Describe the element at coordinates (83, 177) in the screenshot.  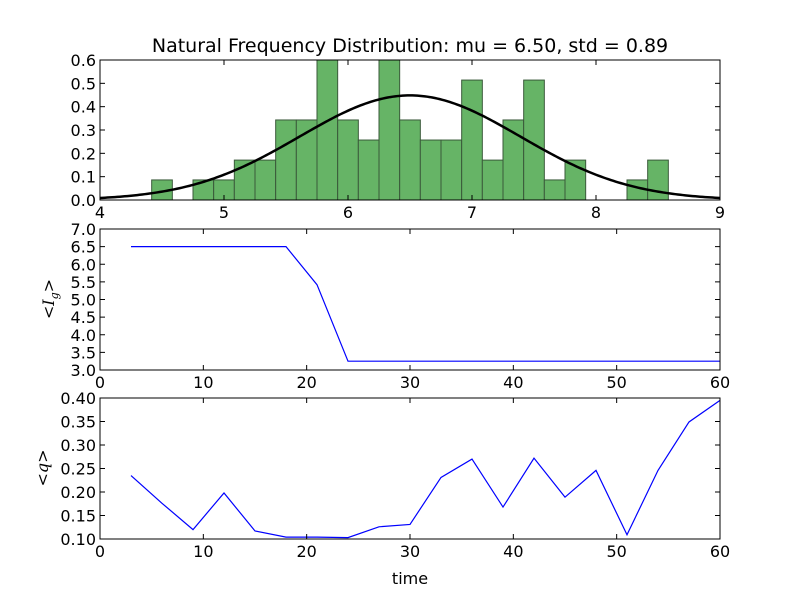
I see `y-tick-label: 0.1` at that location.